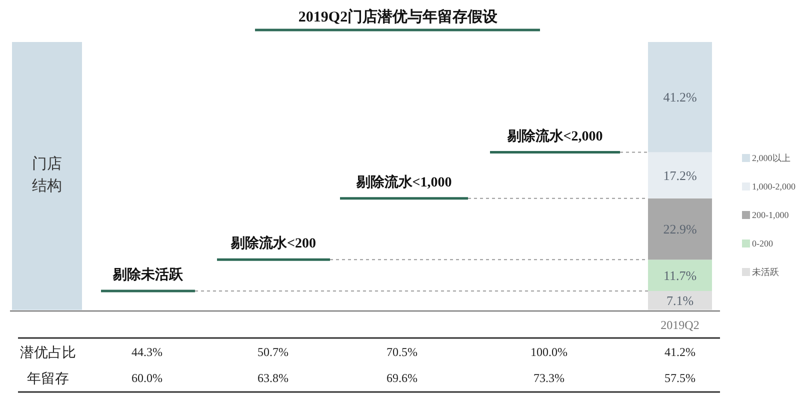 The image size is (800, 400). What do you see at coordinates (398, 16) in the screenshot?
I see `text: 2019Q2门店潜优与年留存假设` at bounding box center [398, 16].